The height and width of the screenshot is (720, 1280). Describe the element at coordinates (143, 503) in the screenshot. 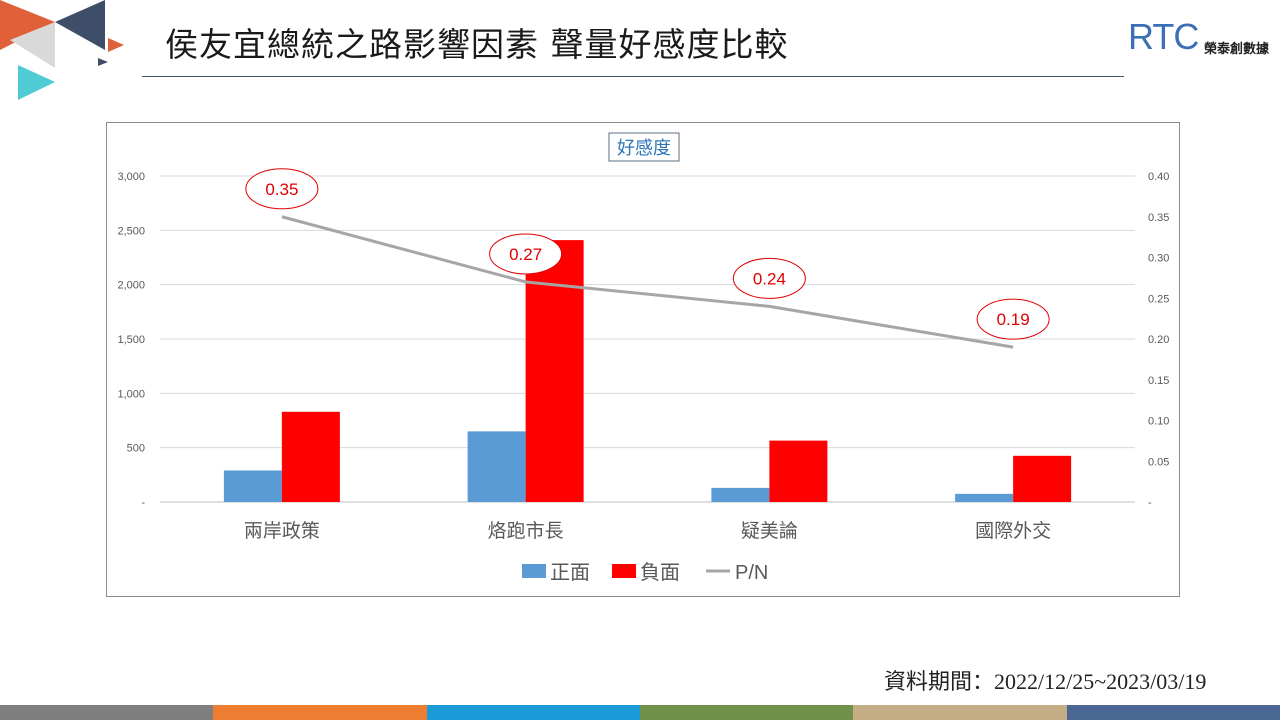

I see `y-left-tick-label: -` at that location.